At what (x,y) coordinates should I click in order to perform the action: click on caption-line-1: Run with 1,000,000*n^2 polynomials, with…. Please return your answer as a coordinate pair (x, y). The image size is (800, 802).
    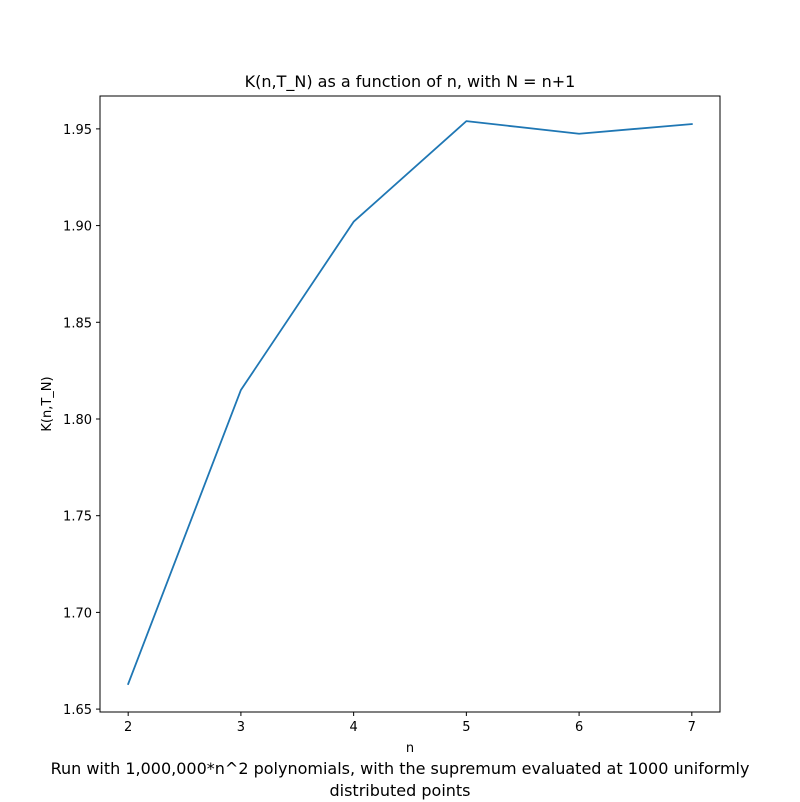
    Looking at the image, I should click on (400, 768).